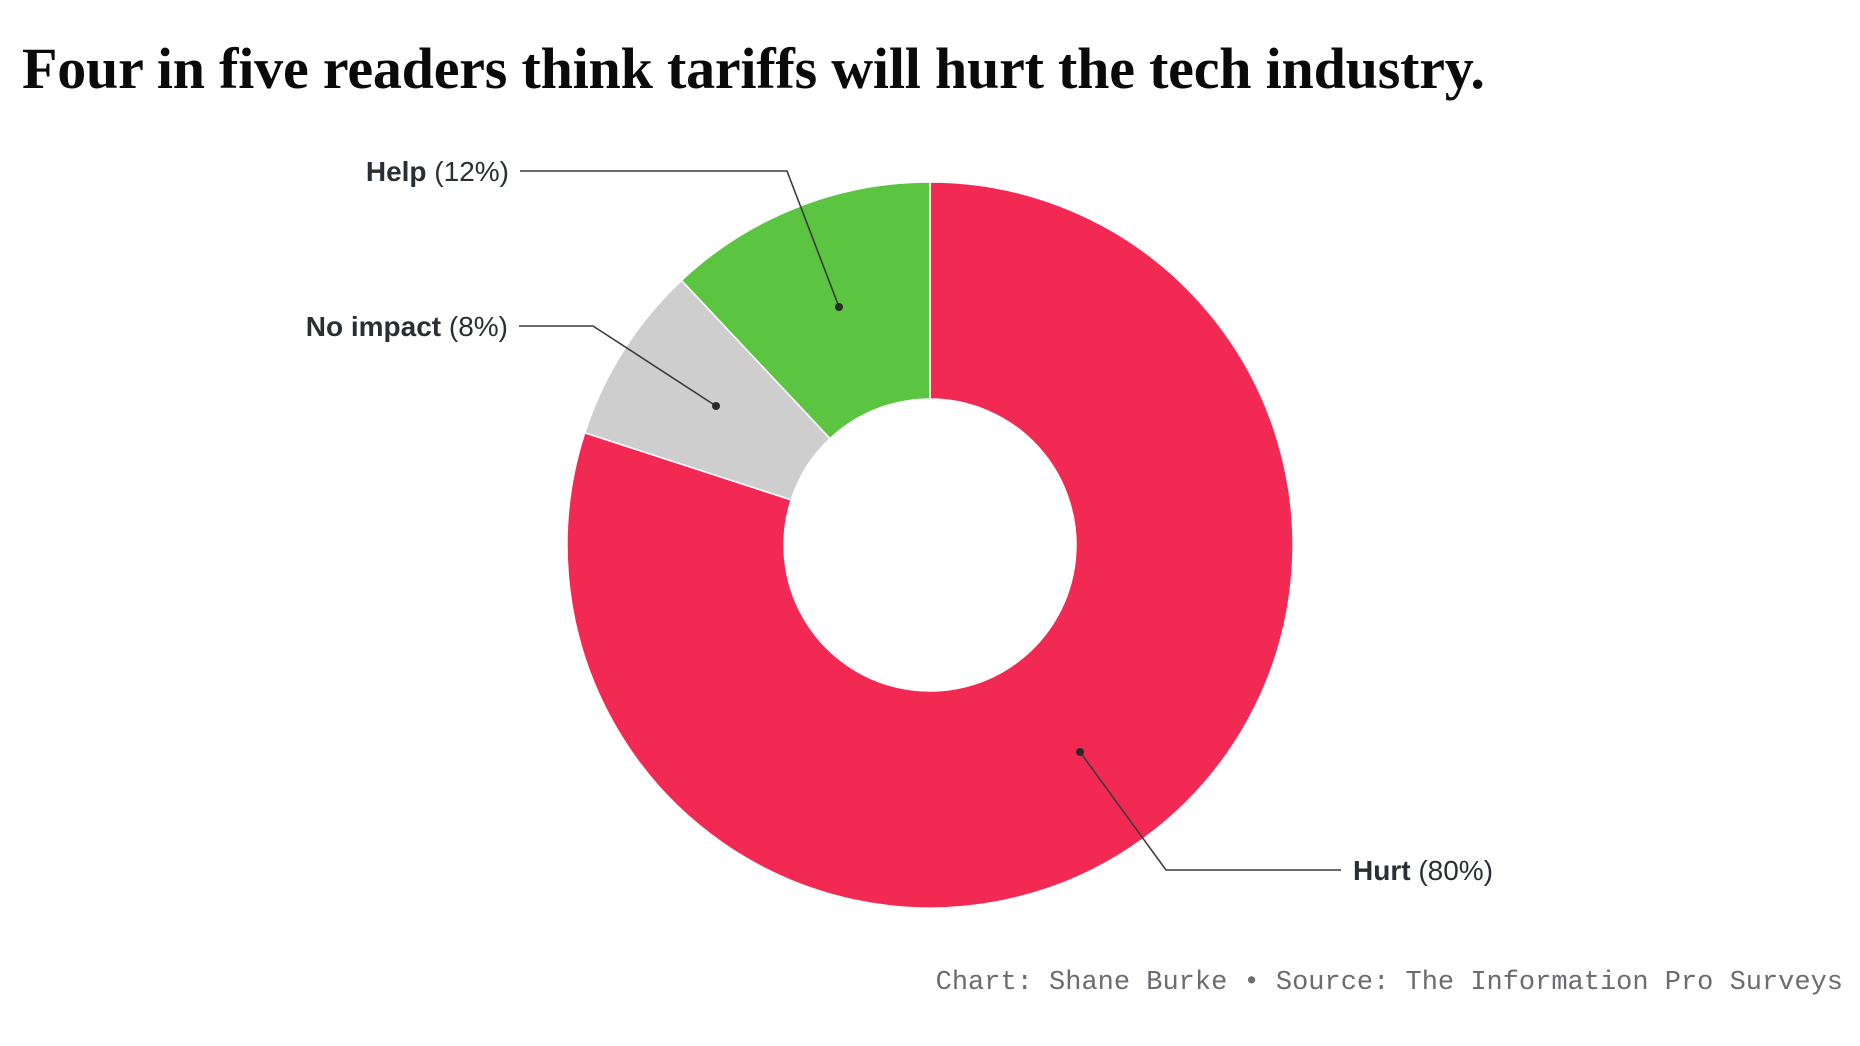  I want to click on label-percent: (12%), so click(468, 171).